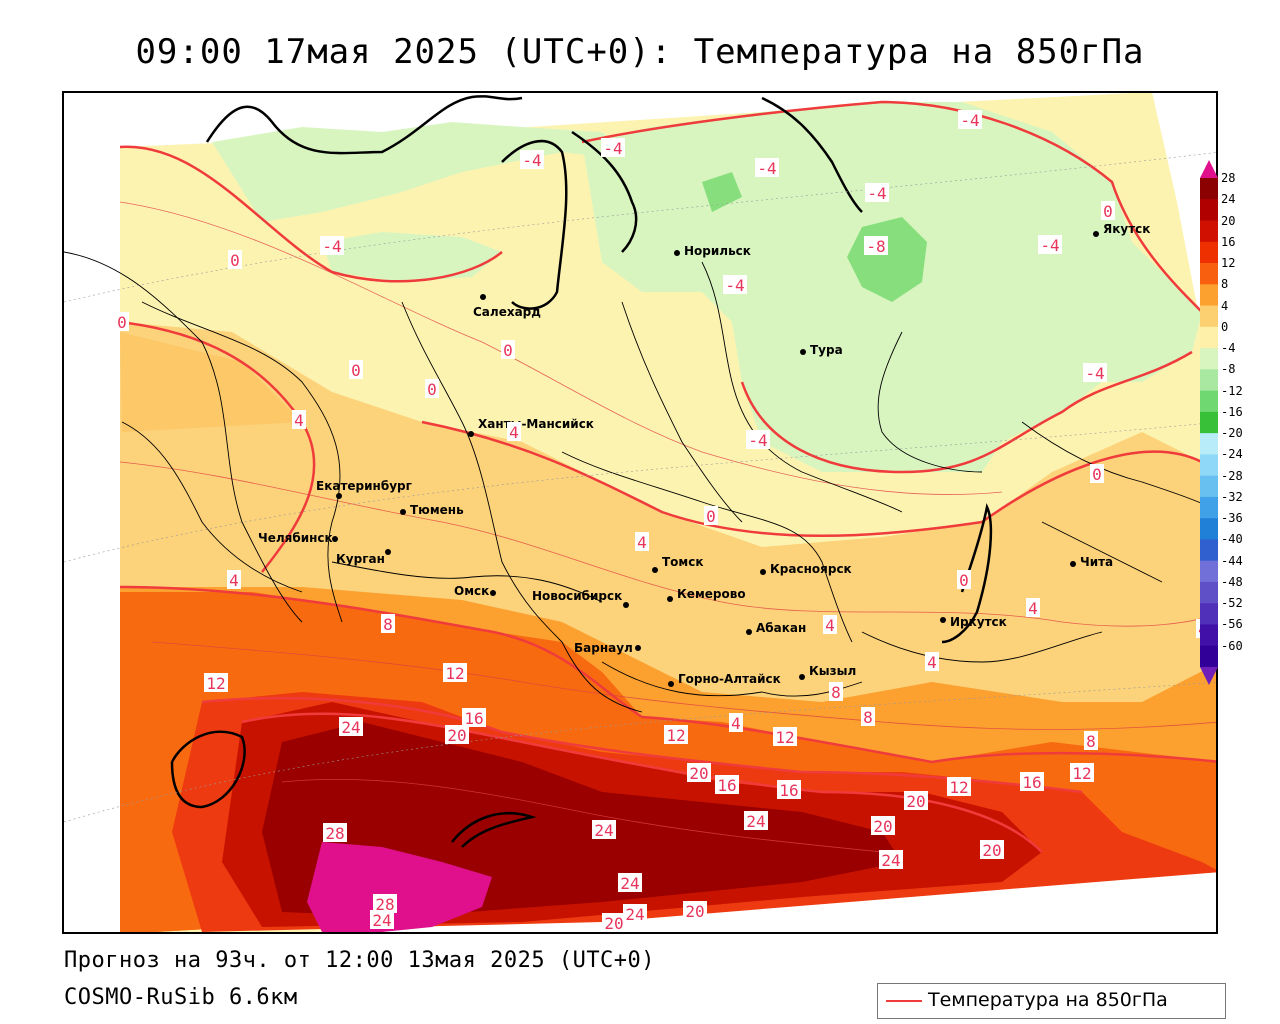 This screenshot has height=1024, width=1280. What do you see at coordinates (1232, 603) in the screenshot?
I see `colorbar-tick-label: -52` at bounding box center [1232, 603].